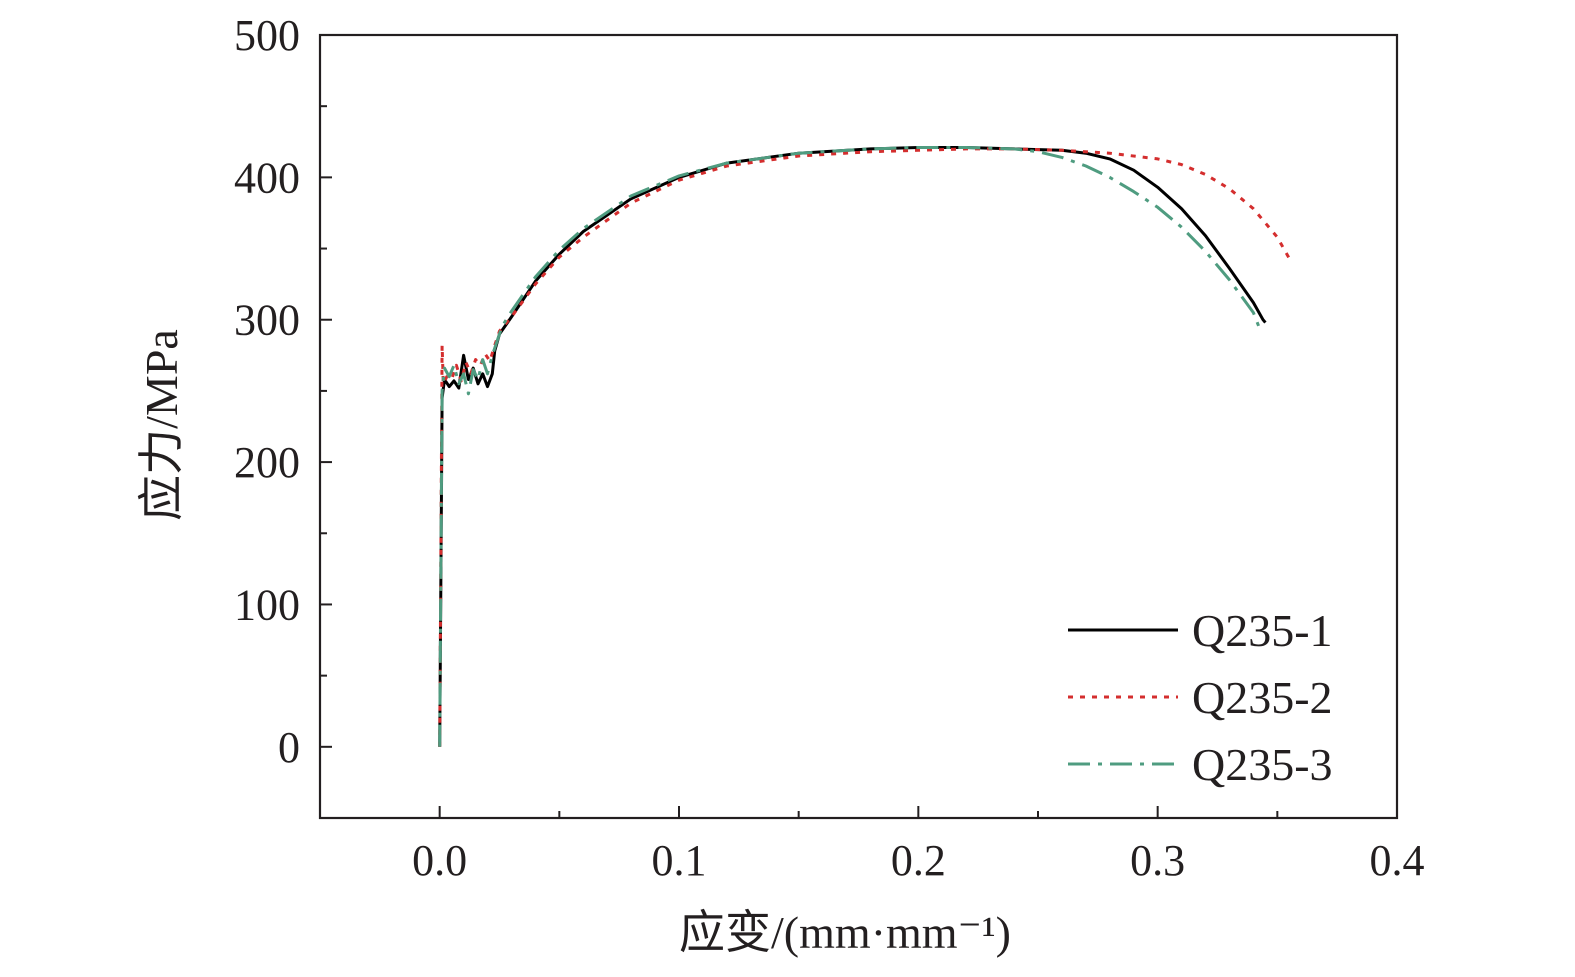 This screenshot has width=1575, height=977. Describe the element at coordinates (267, 604) in the screenshot. I see `y-tick-label: 100` at that location.